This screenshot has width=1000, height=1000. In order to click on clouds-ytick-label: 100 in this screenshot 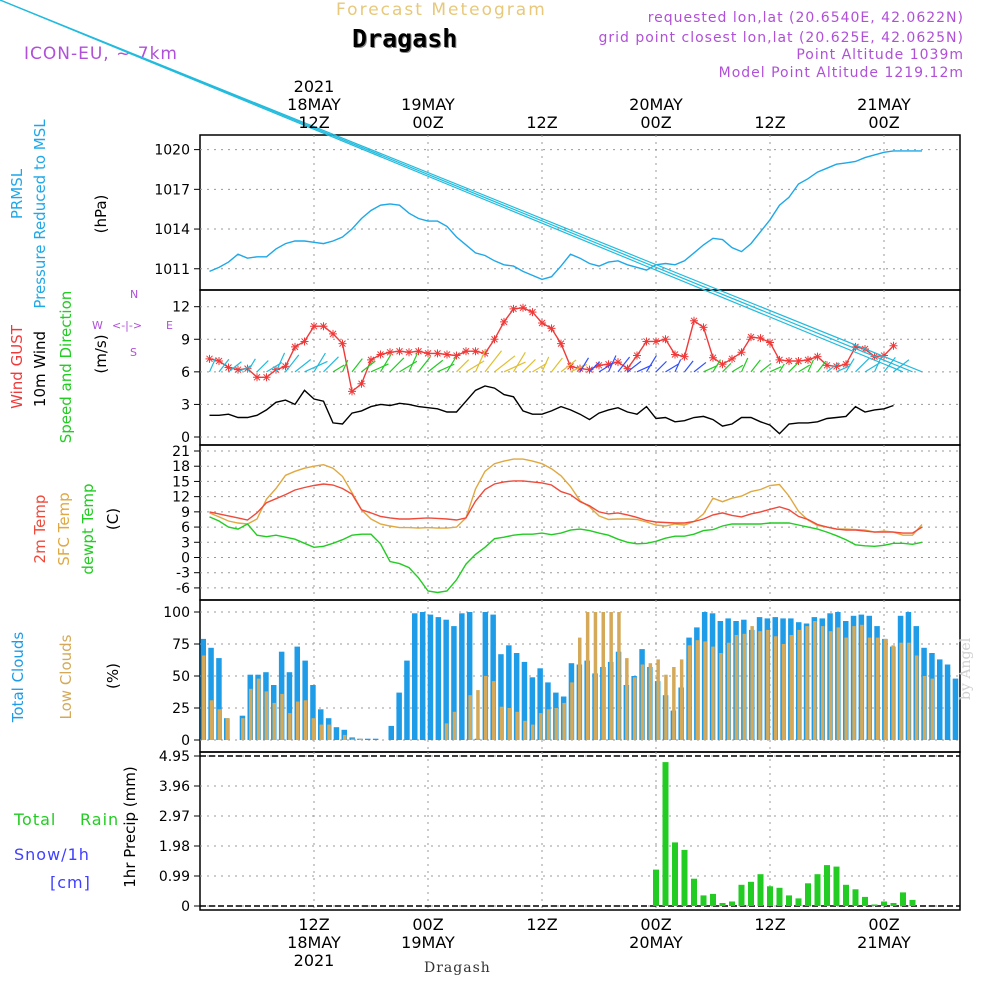, I will do `click(176, 613)`.